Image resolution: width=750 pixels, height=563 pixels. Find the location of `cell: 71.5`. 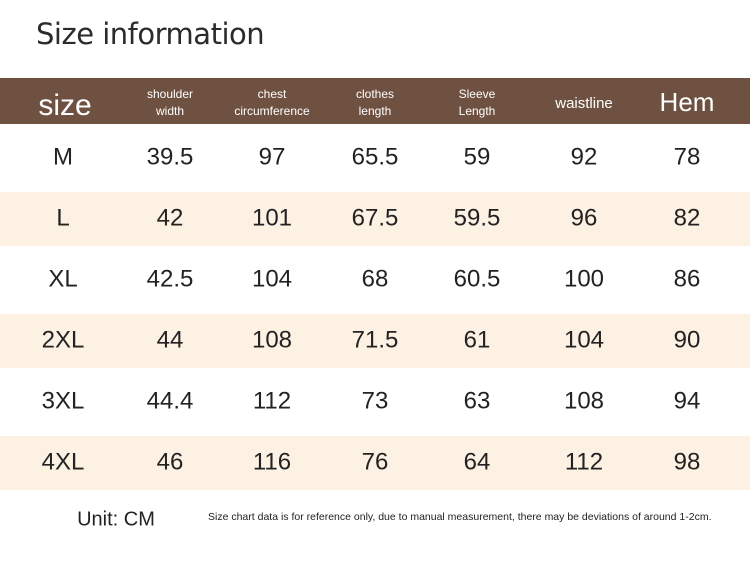

cell: 71.5 is located at coordinates (375, 339).